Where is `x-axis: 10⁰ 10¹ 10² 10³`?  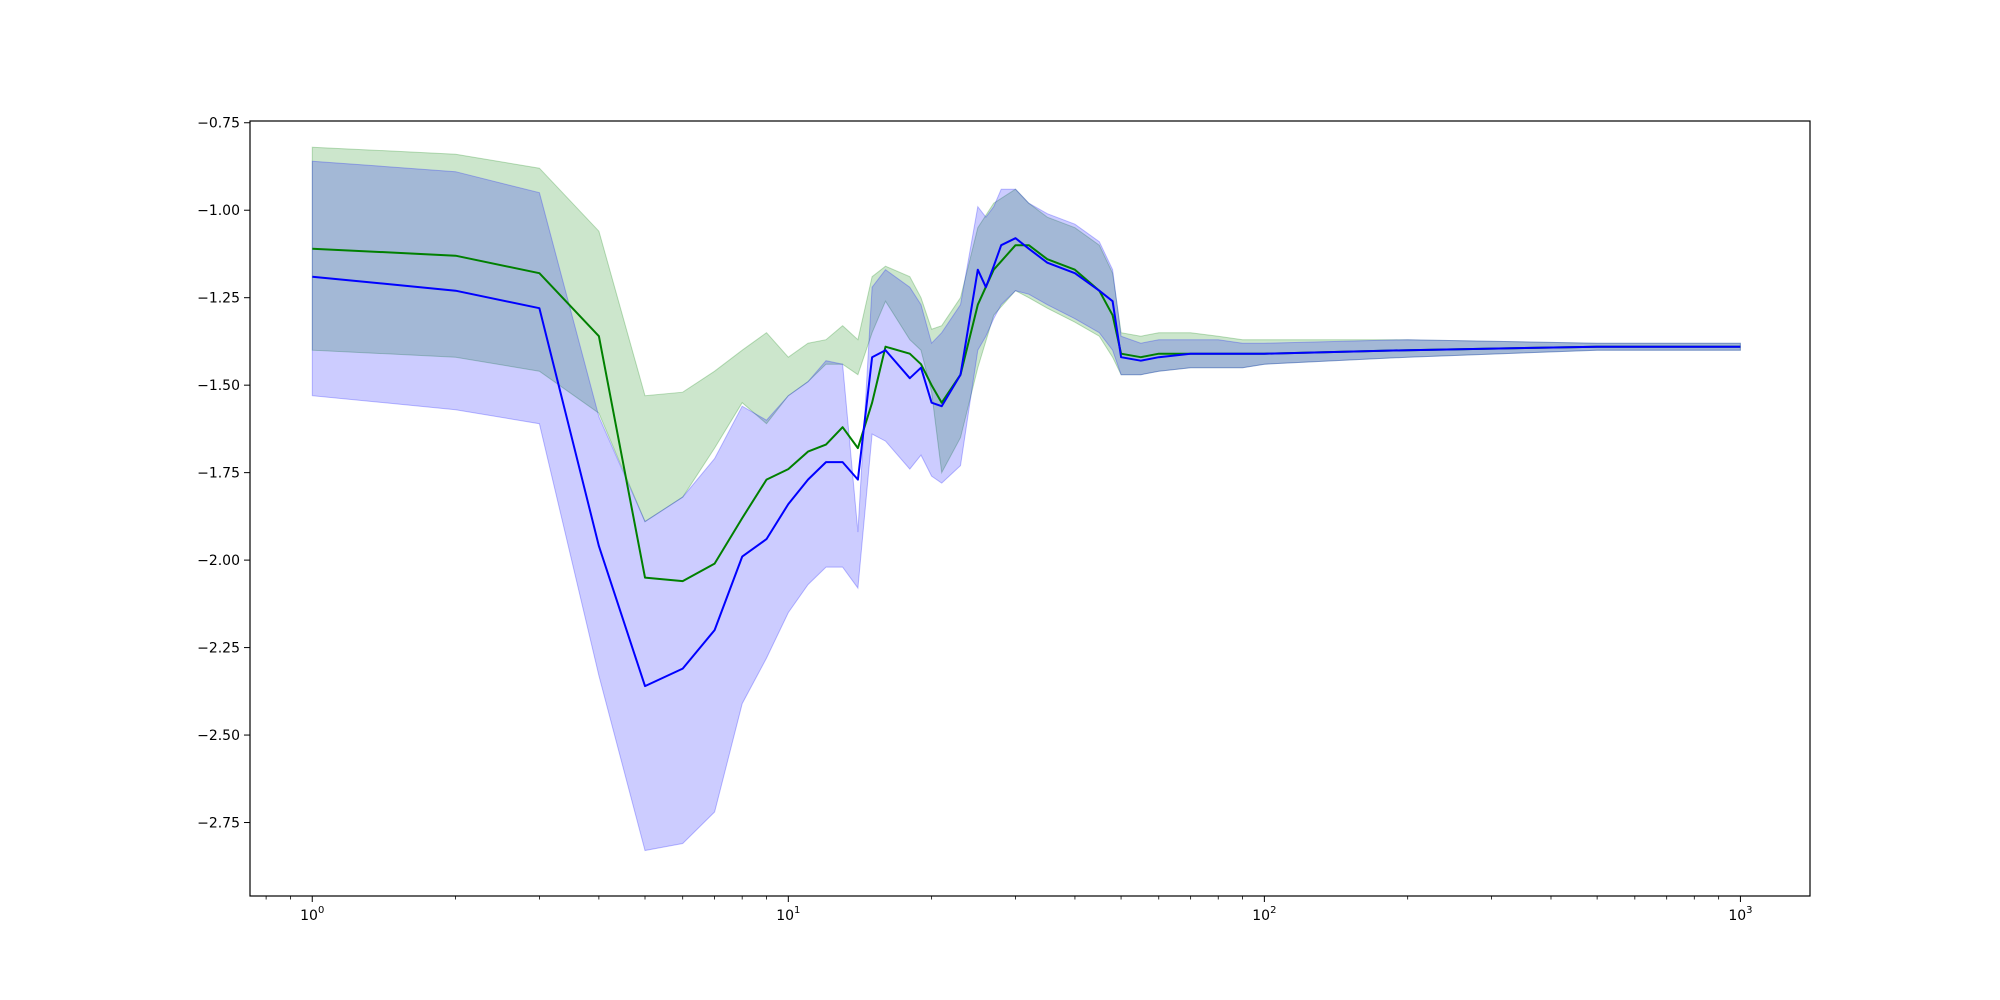
x-axis: 10⁰ 10¹ 10² 10³ is located at coordinates (1009, 910).